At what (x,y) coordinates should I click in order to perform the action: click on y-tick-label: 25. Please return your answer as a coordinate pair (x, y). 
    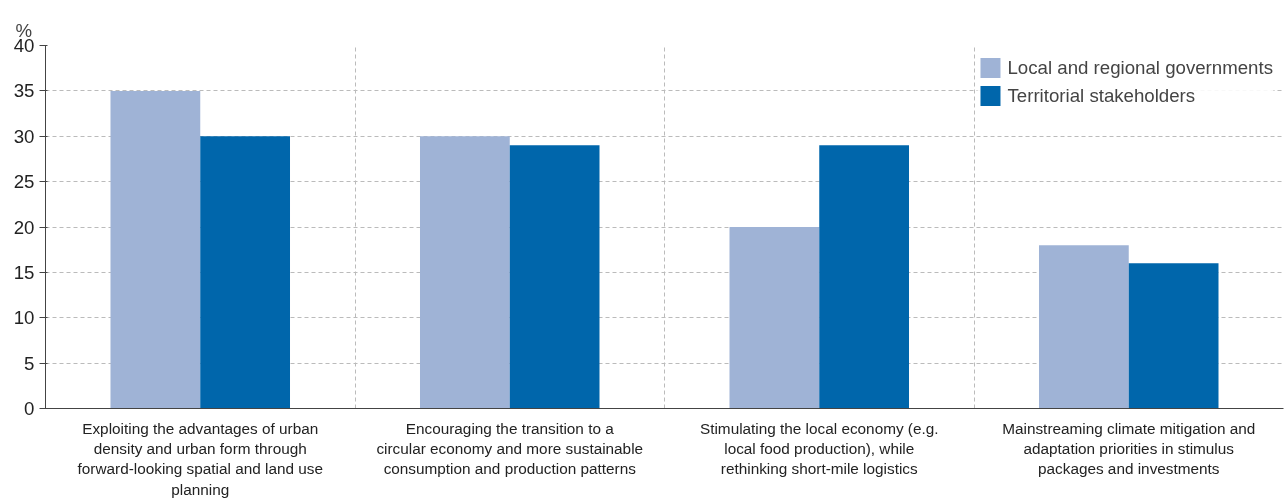
    Looking at the image, I should click on (24, 182).